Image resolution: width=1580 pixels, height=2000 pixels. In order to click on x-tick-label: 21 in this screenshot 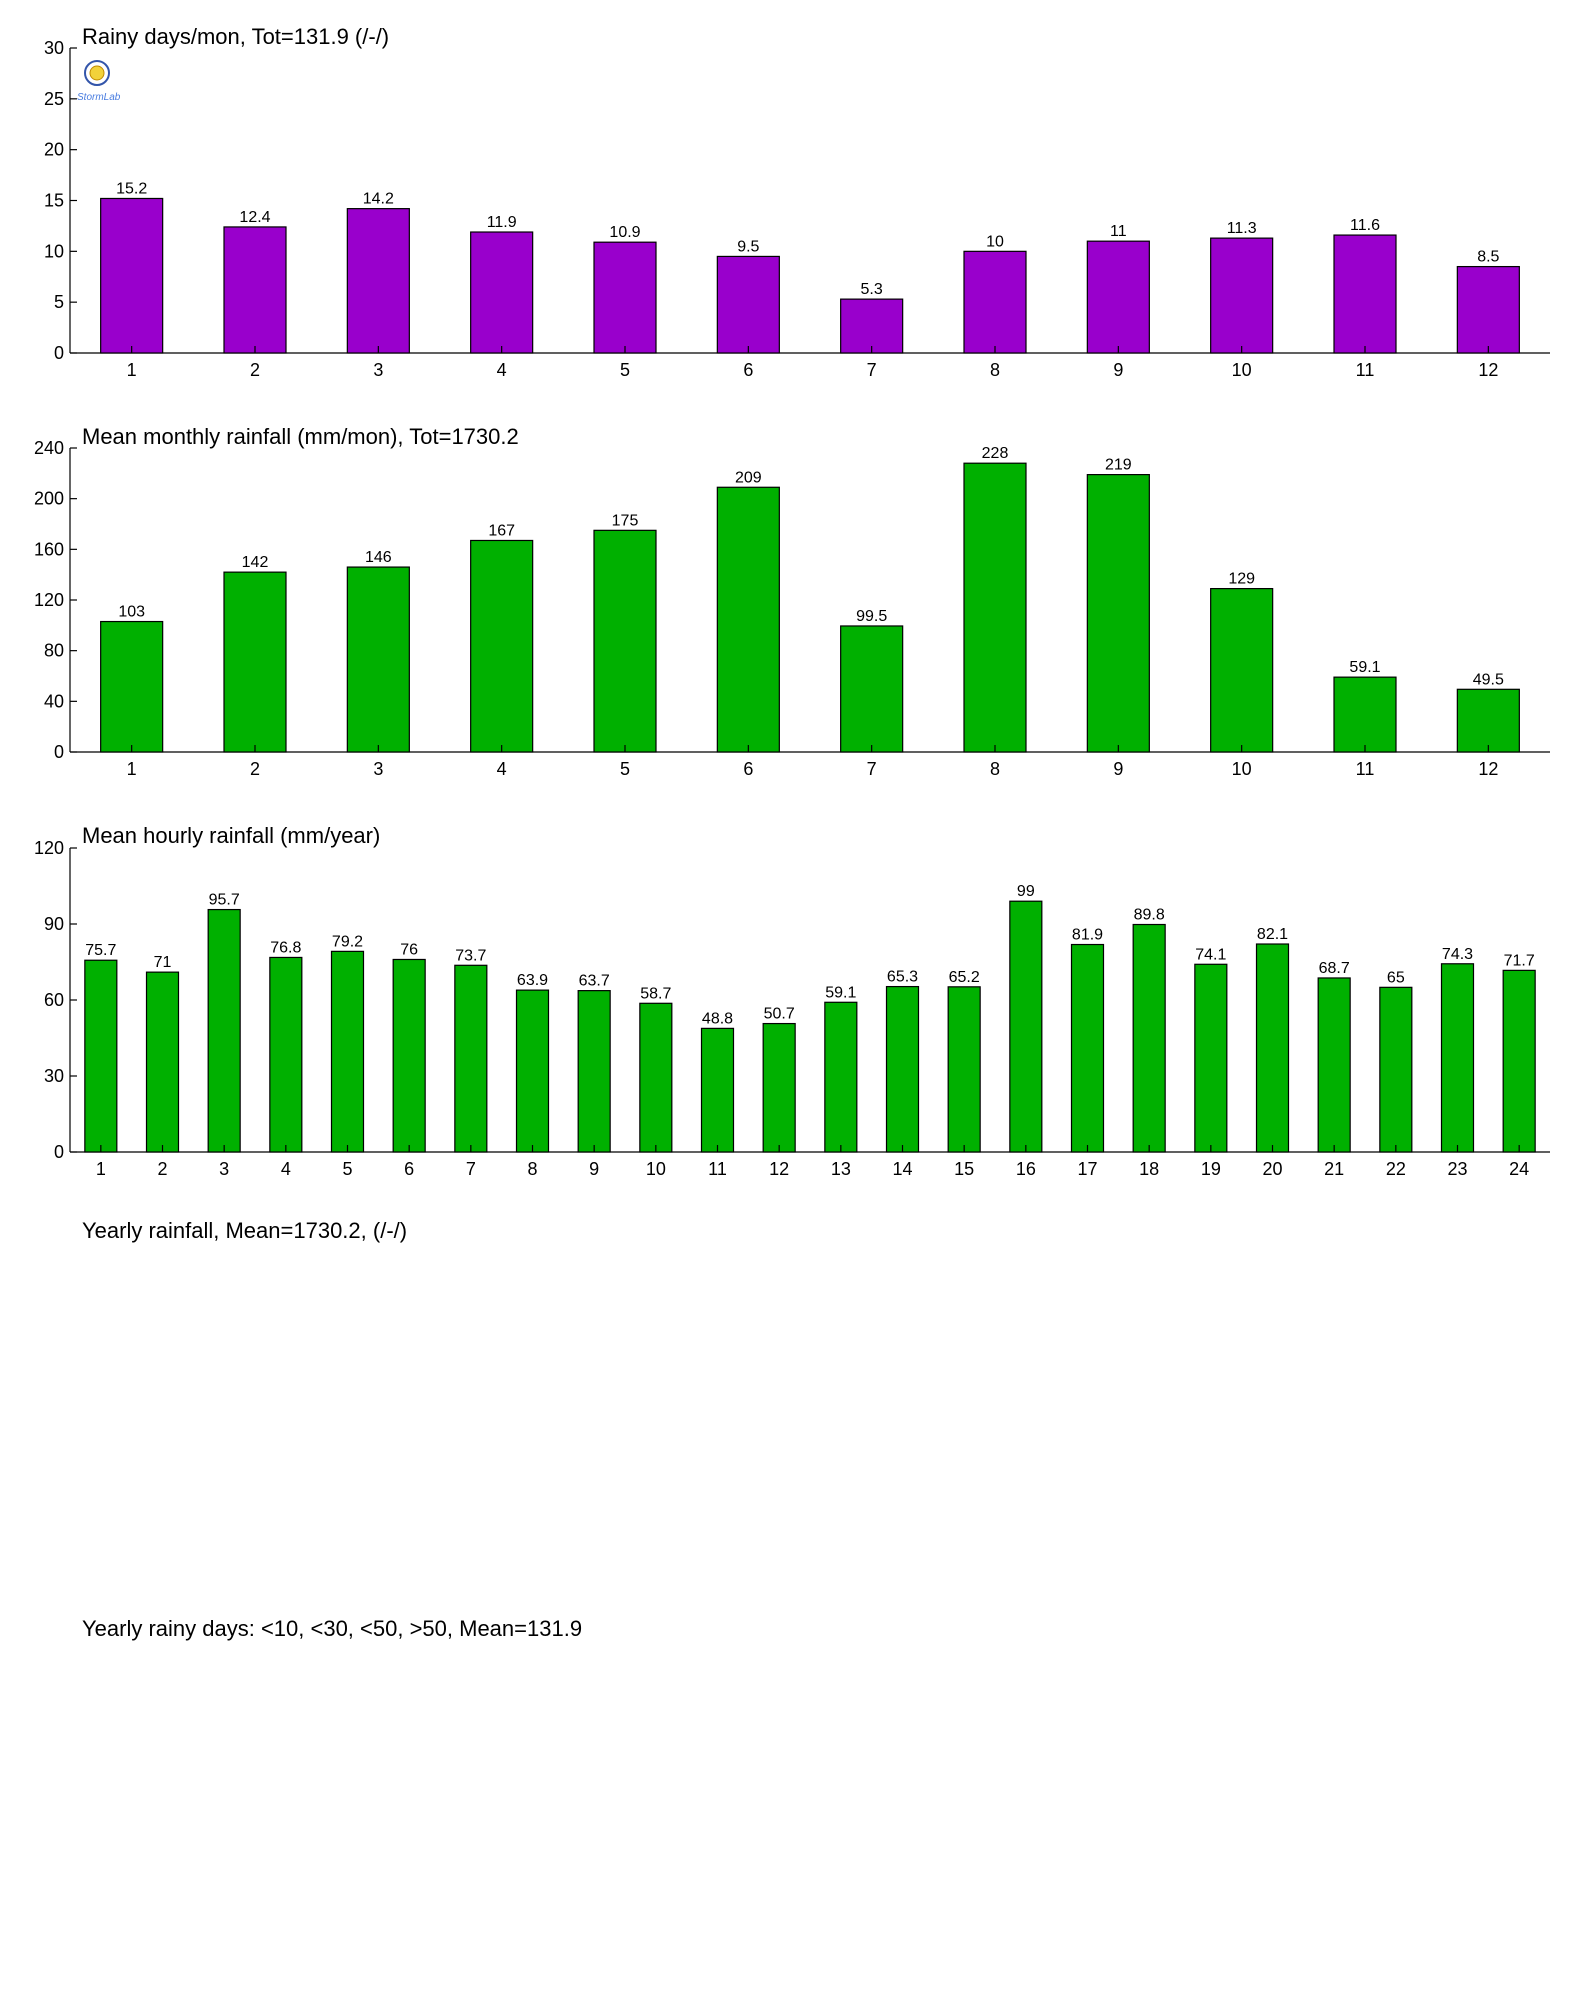, I will do `click(1334, 1169)`.